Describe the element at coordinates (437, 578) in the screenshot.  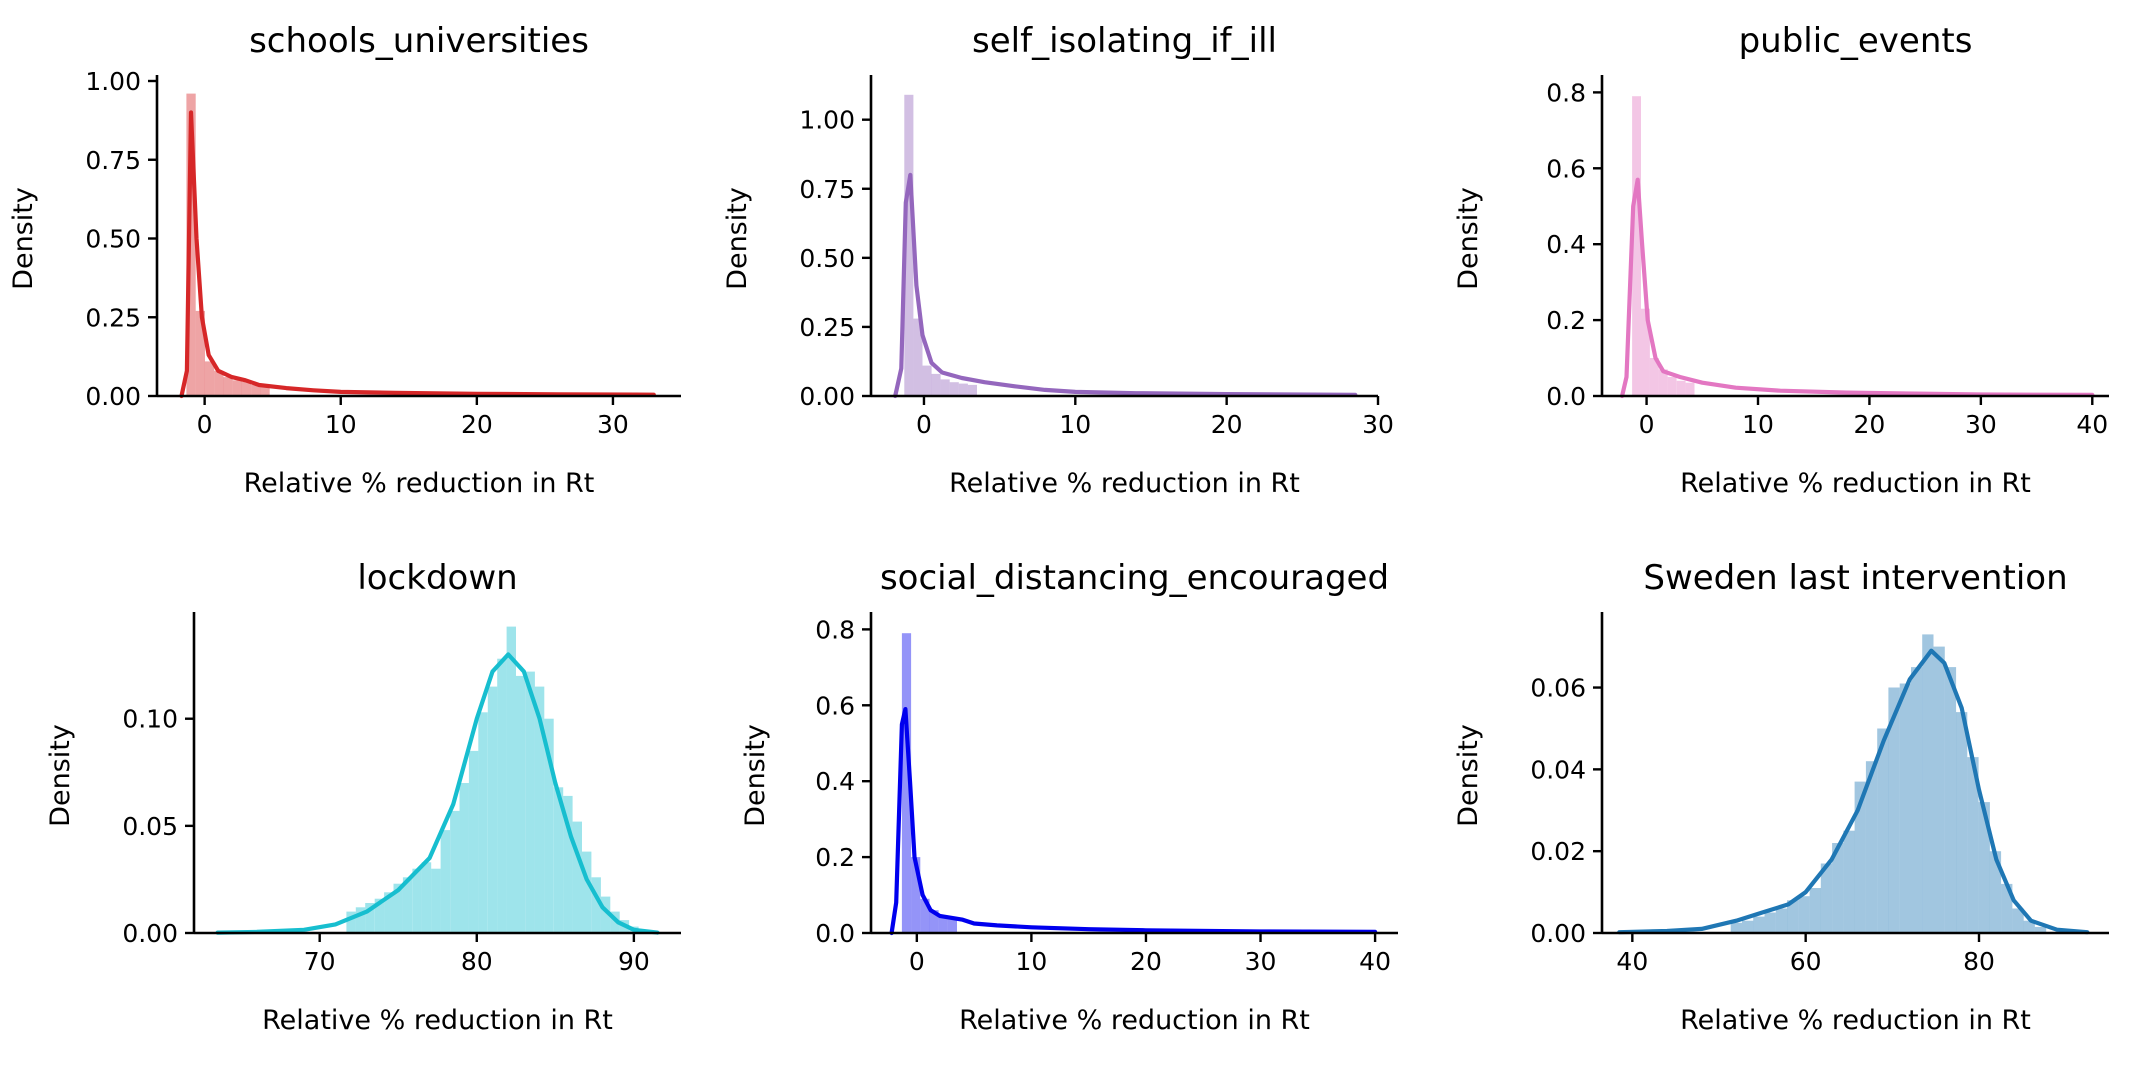
I see `subplot-title: lockdown` at that location.